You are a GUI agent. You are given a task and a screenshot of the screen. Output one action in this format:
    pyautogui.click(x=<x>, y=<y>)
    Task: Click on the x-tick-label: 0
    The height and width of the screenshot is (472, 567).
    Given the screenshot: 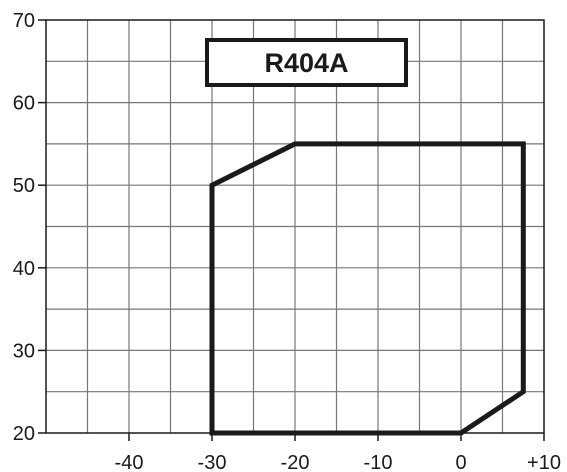 What is the action you would take?
    pyautogui.click(x=460, y=462)
    